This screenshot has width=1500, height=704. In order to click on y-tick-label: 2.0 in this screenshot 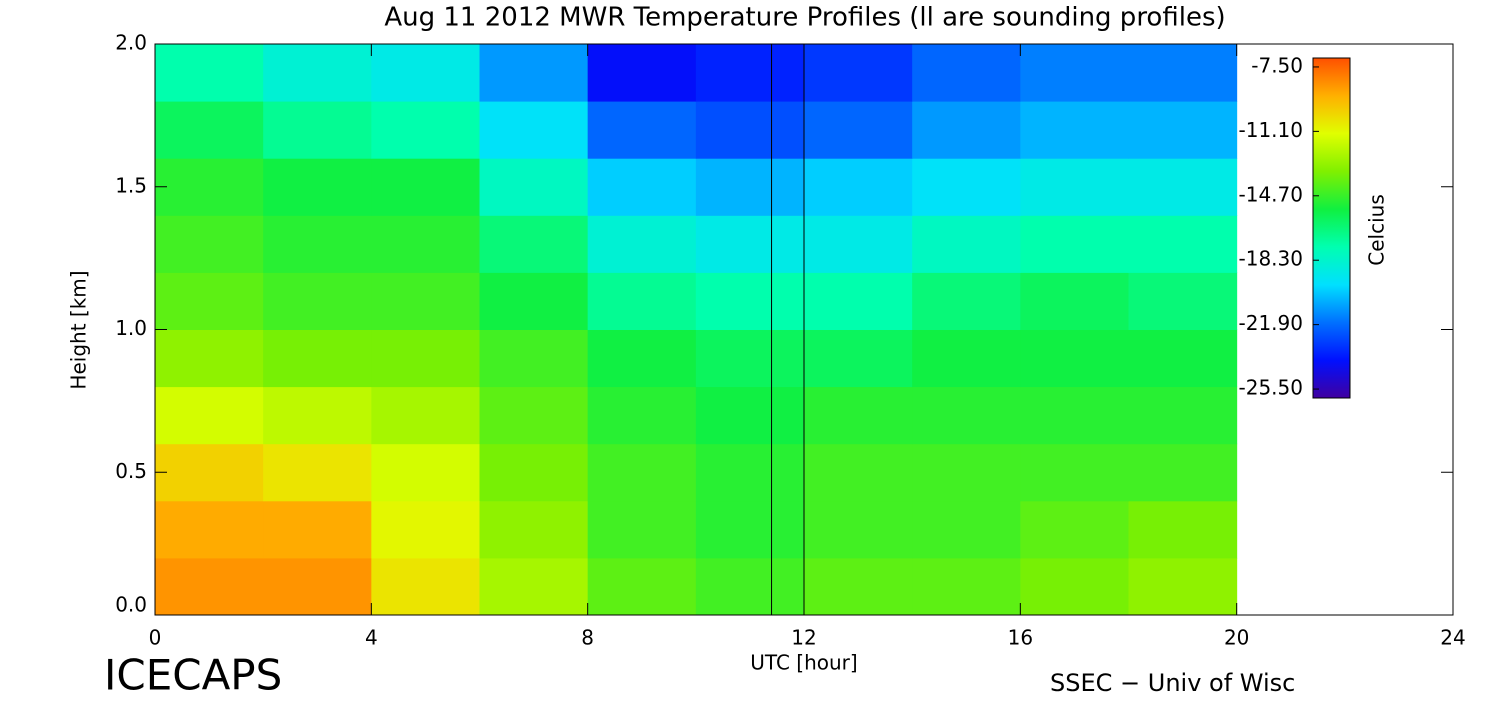, I will do `click(131, 43)`.